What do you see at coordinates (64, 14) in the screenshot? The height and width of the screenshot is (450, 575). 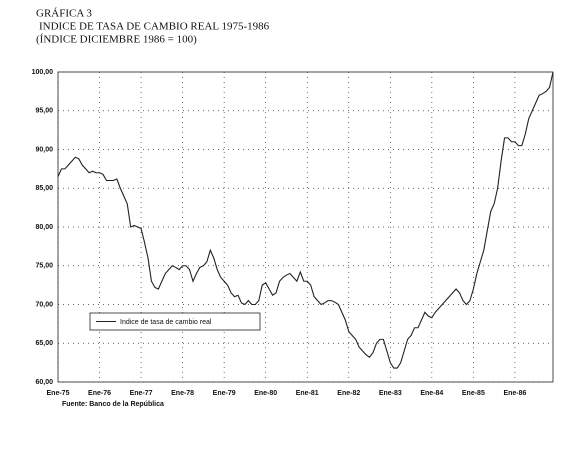 I see `chart-title: GRÁFICA 3` at bounding box center [64, 14].